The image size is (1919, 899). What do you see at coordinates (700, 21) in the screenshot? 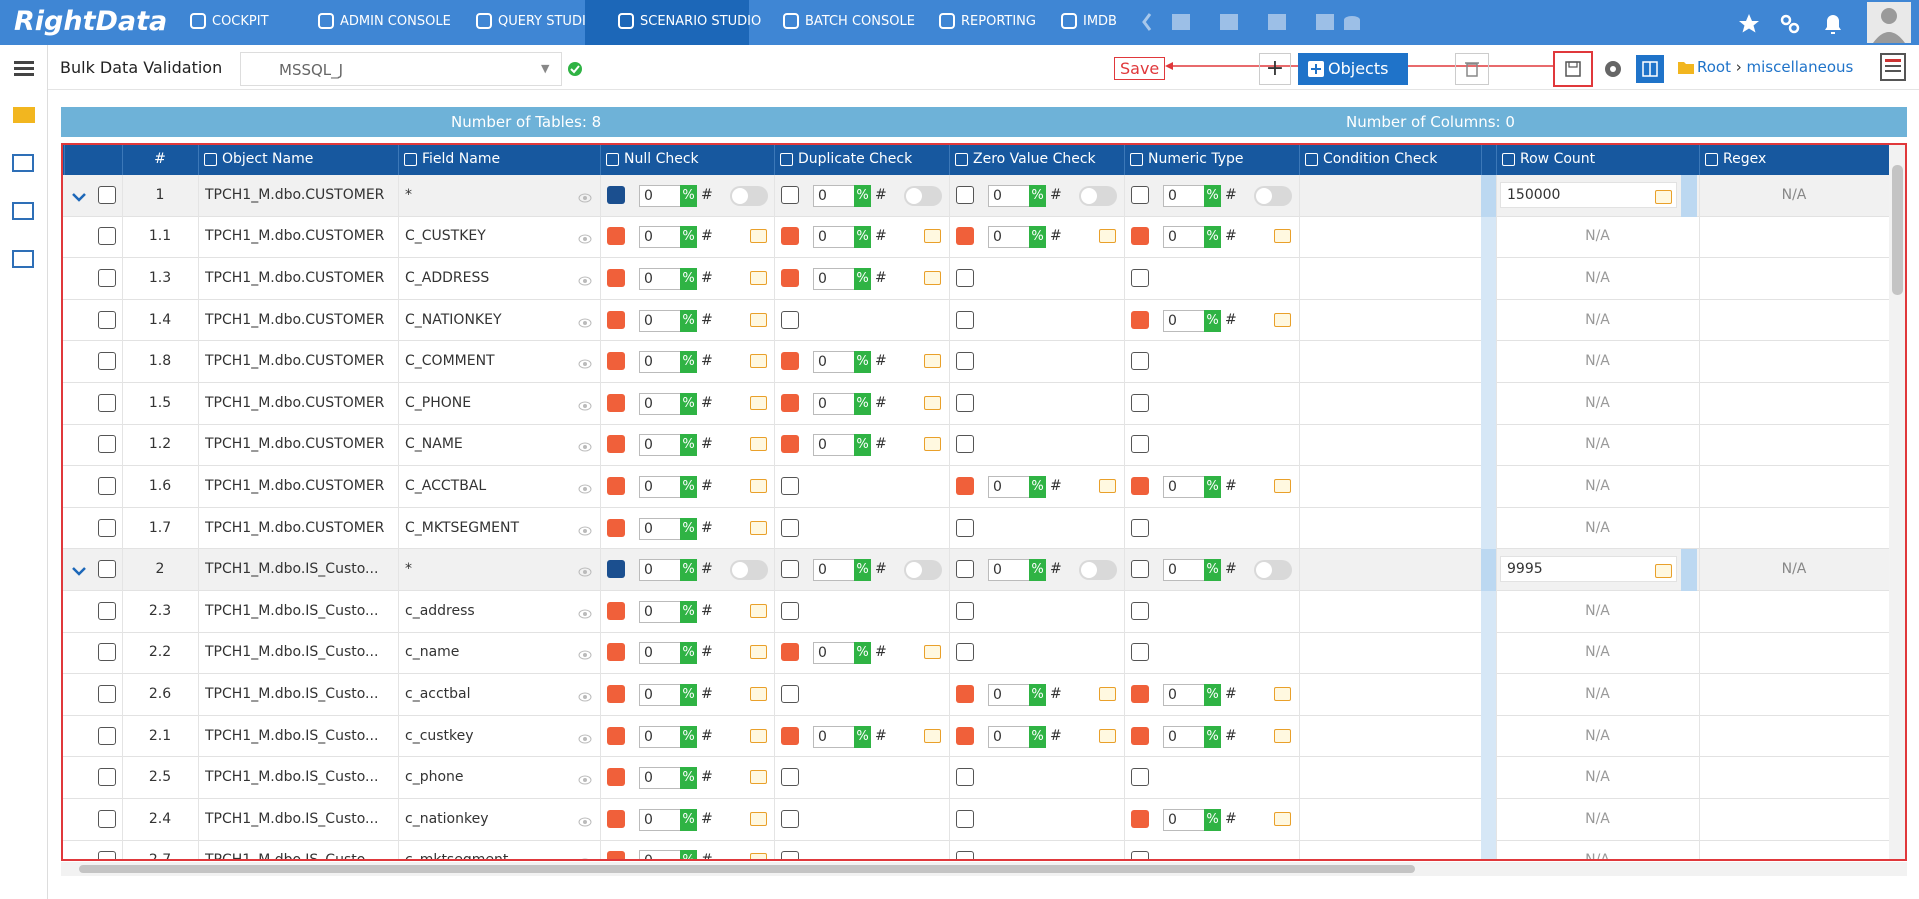
I see `nav-item: SCENARIO STUDIO` at bounding box center [700, 21].